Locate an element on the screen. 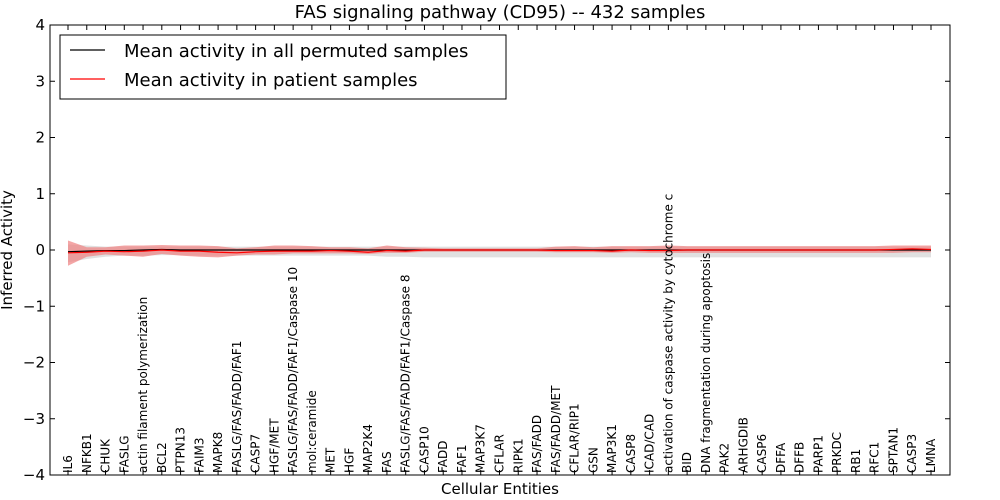 The width and height of the screenshot is (1000, 500). x-category-label: BID is located at coordinates (687, 462).